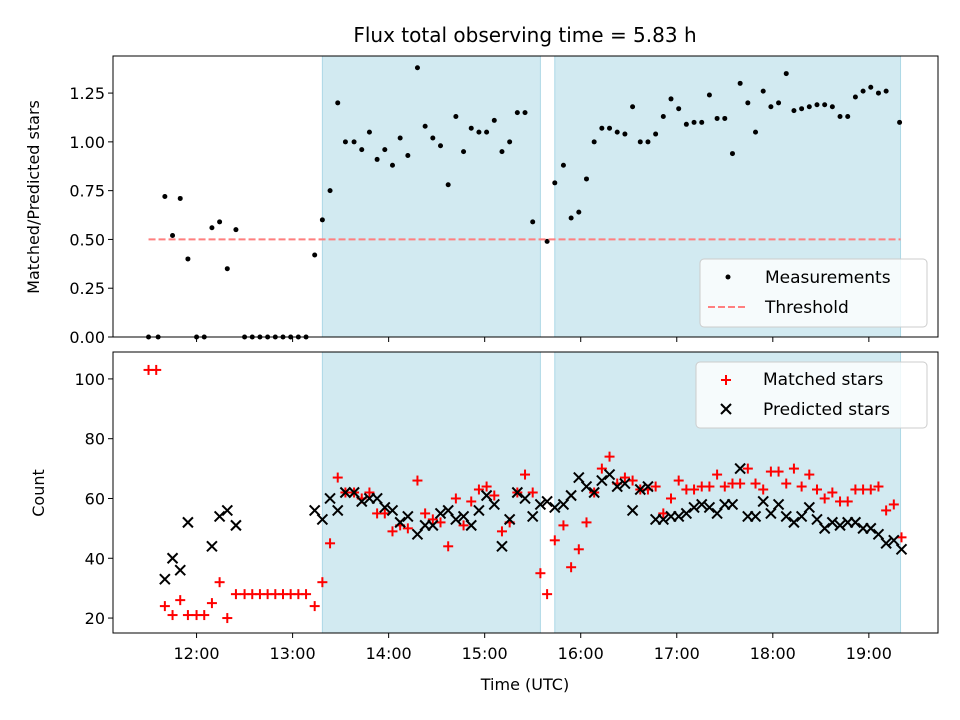  I want to click on x-tick-label: 15:00, so click(485, 653).